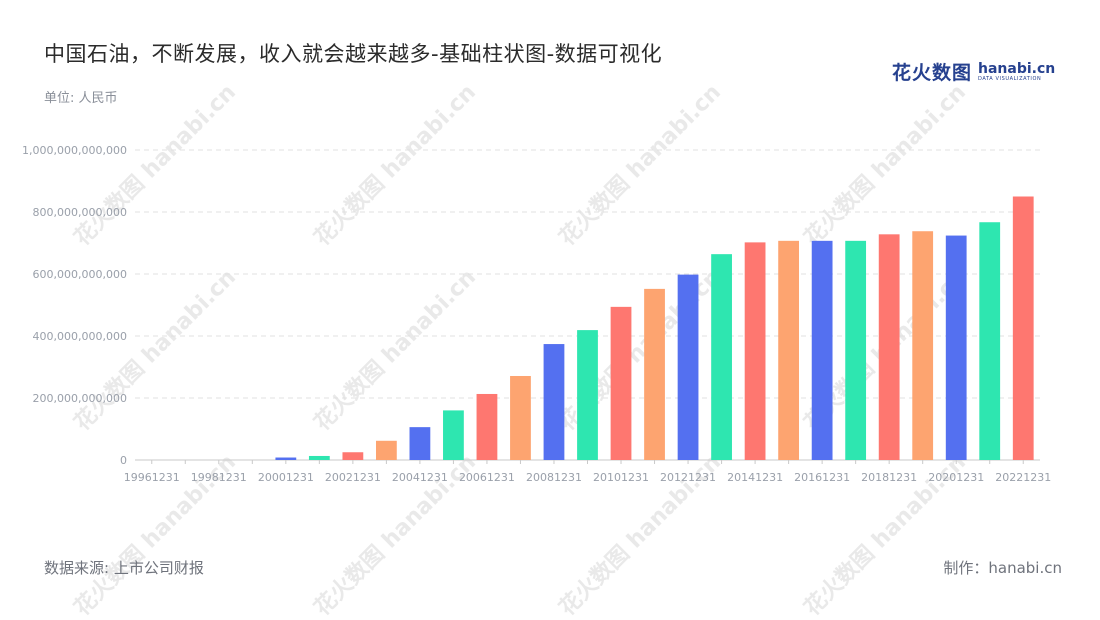  Describe the element at coordinates (822, 477) in the screenshot. I see `x-tick-label: 20161231` at that location.